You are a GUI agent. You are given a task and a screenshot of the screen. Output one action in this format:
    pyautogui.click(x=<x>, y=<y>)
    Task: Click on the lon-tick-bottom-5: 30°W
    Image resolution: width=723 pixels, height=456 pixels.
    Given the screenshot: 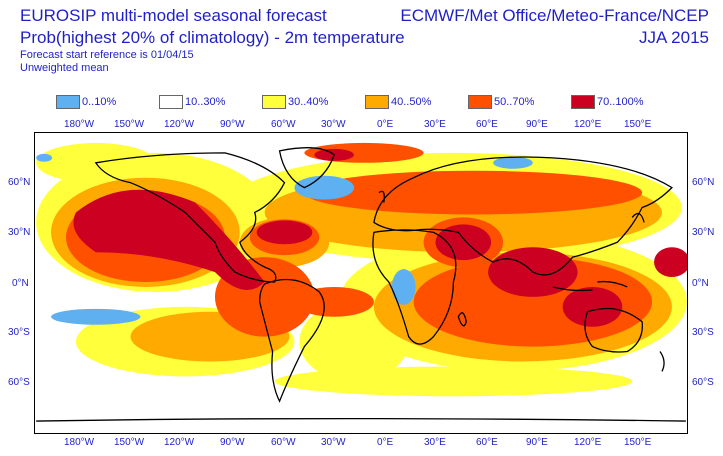 What is the action you would take?
    pyautogui.click(x=333, y=442)
    